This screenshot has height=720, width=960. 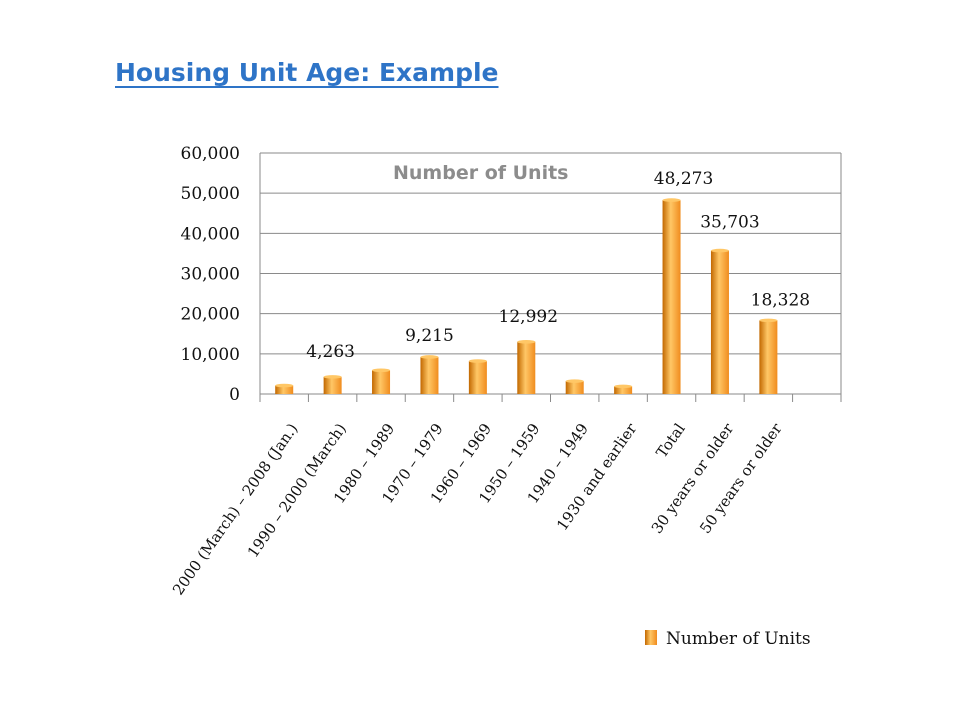 What do you see at coordinates (330, 352) in the screenshot?
I see `data-label: 4,263` at bounding box center [330, 352].